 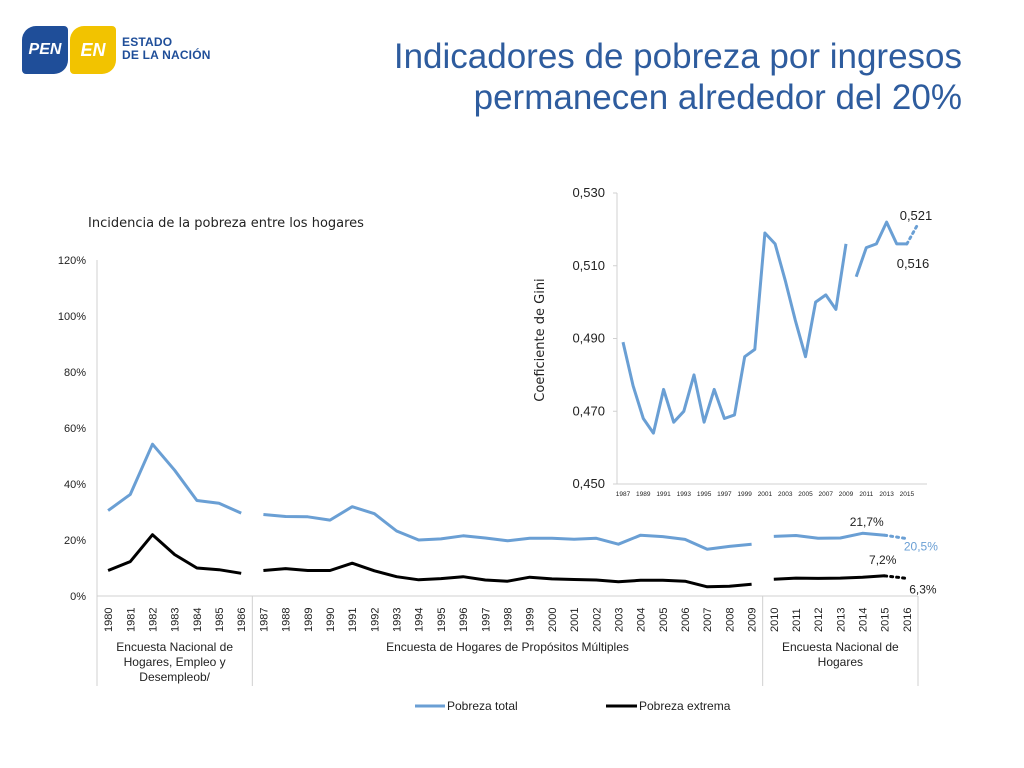 I want to click on y-tick-label: 0%, so click(x=78, y=597).